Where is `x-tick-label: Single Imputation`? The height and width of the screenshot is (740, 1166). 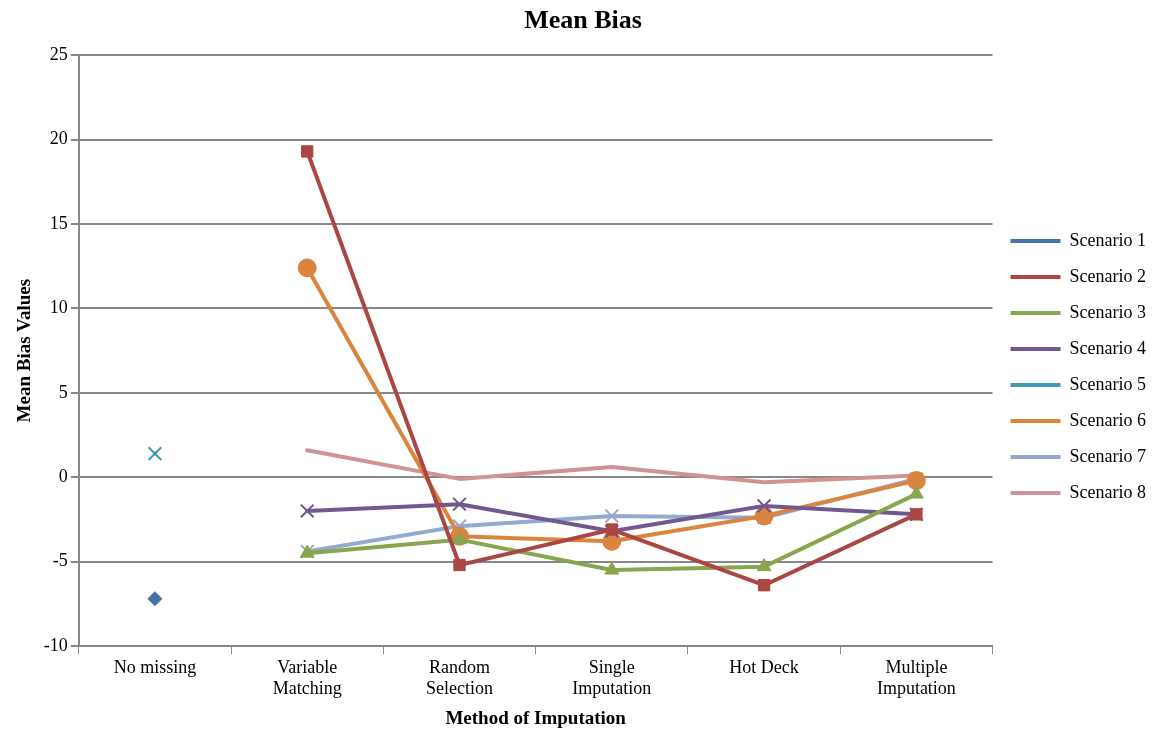 x-tick-label: Single Imputation is located at coordinates (612, 677).